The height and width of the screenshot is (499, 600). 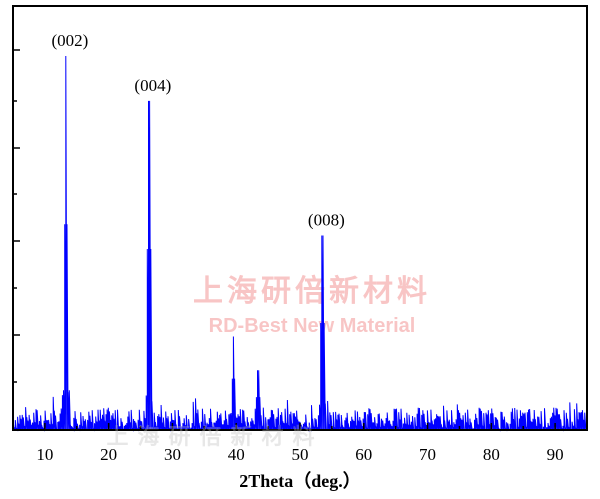 I want to click on x-axis-tick-labels: 10 20 30 40 50 60 70 80 90, so click(x=299, y=454).